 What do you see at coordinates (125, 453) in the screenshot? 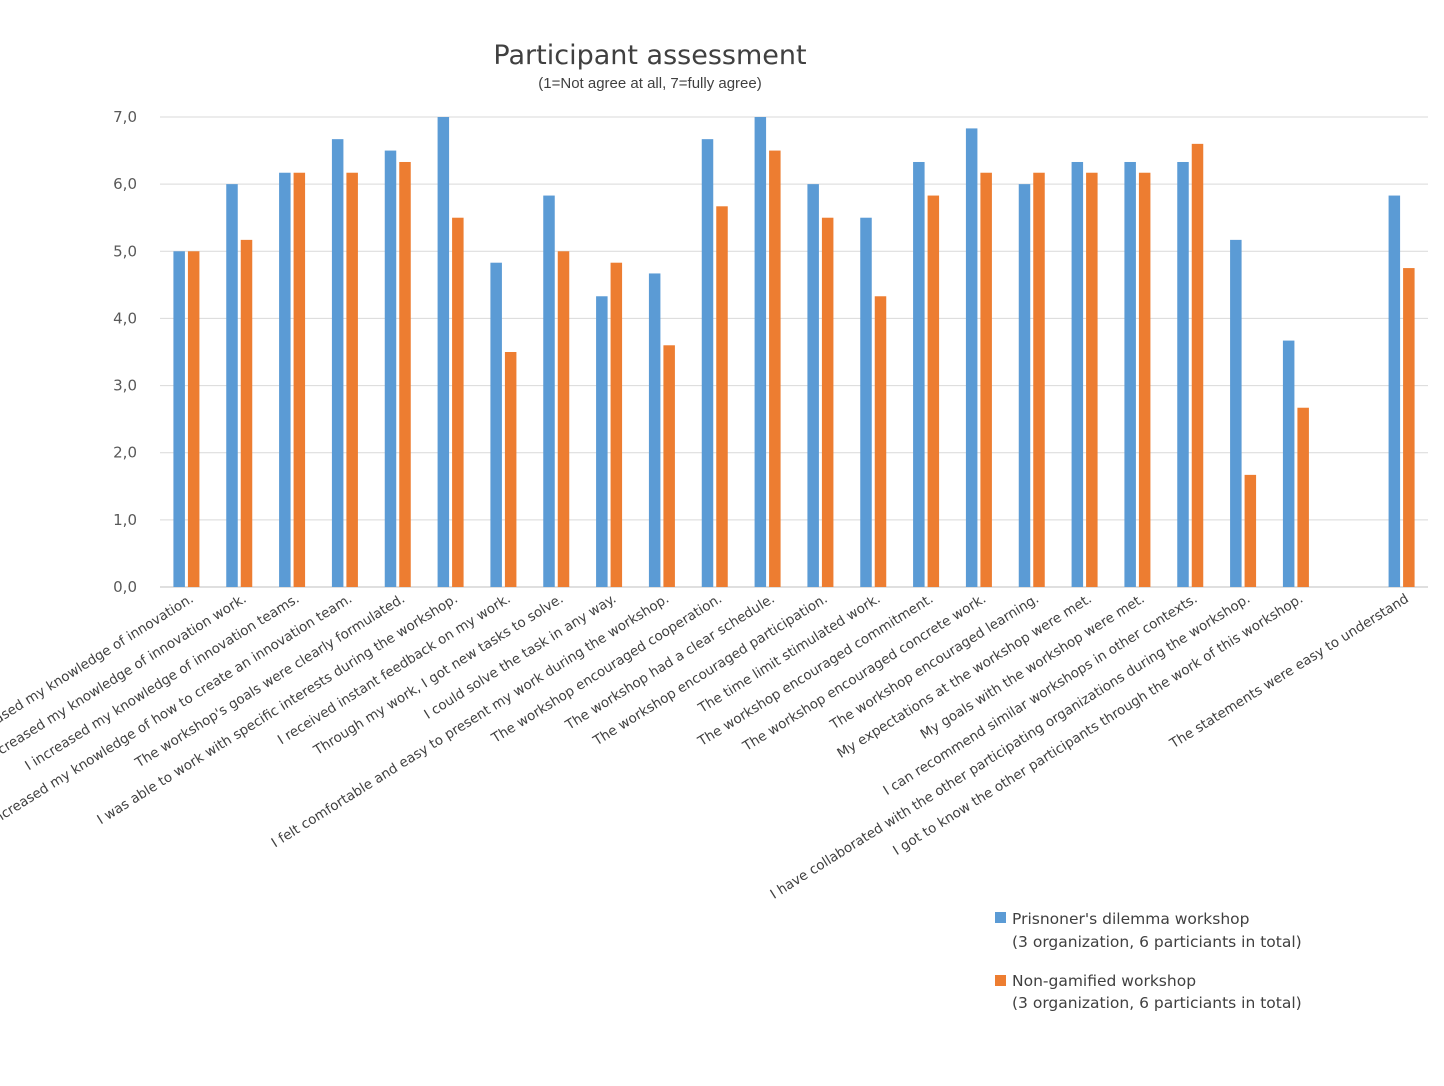
I see `y-tick-label: 2,0` at bounding box center [125, 453].